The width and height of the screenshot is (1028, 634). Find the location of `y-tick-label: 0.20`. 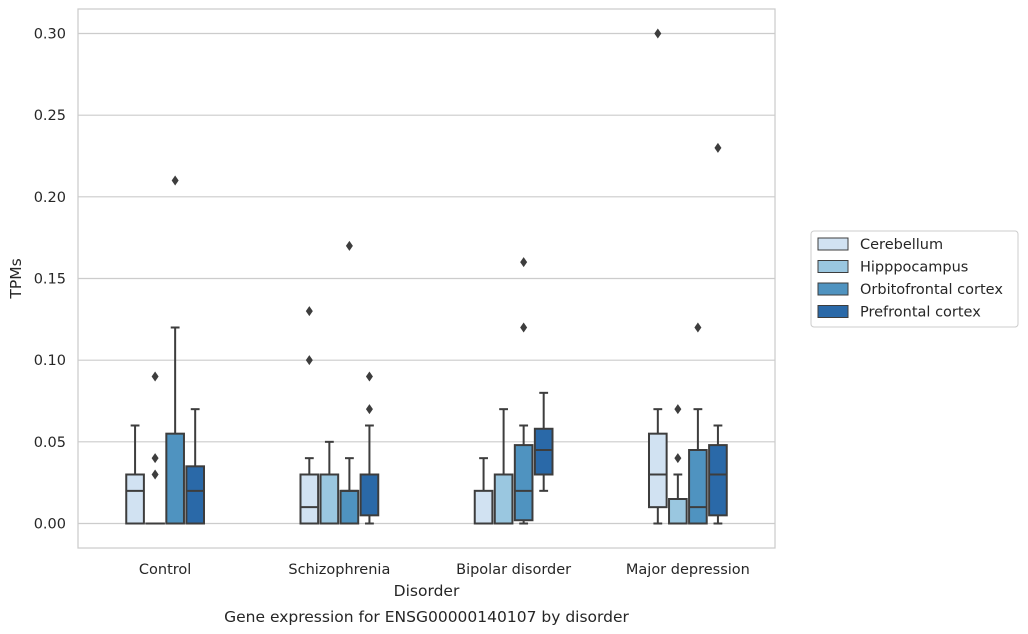

y-tick-label: 0.20 is located at coordinates (50, 198).